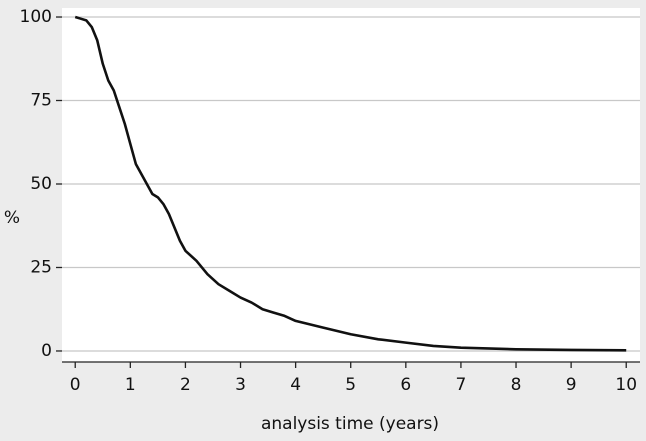 The width and height of the screenshot is (646, 441). I want to click on x-tick-label: 5, so click(350, 385).